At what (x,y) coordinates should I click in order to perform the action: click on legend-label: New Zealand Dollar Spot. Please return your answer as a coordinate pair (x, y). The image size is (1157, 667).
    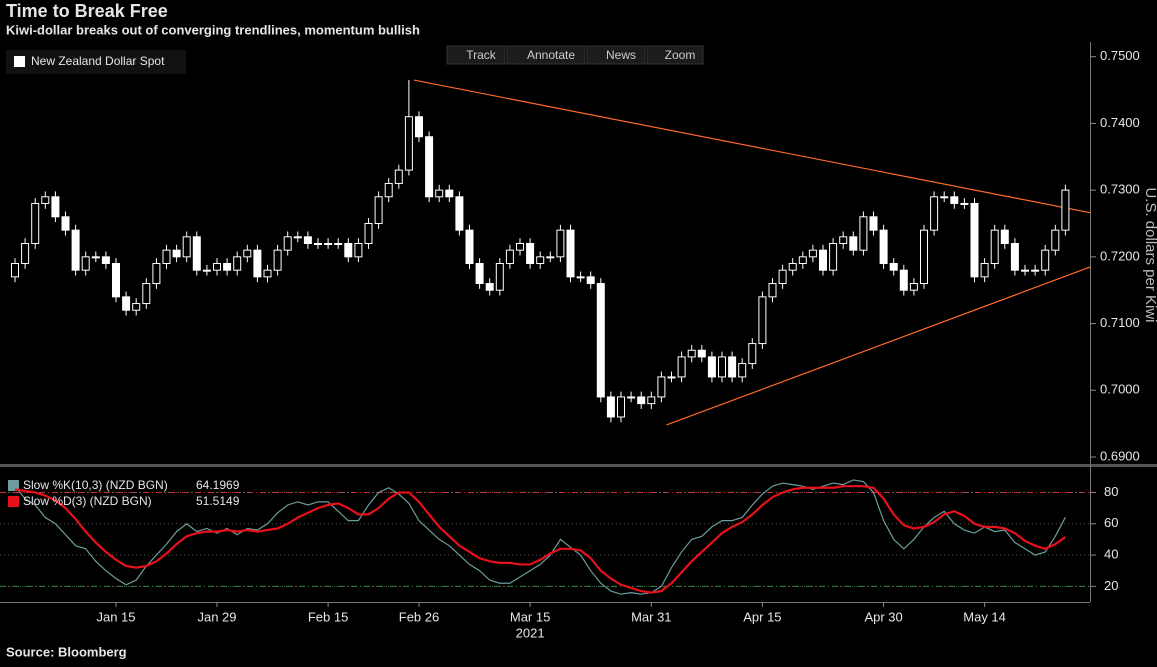
    Looking at the image, I should click on (98, 61).